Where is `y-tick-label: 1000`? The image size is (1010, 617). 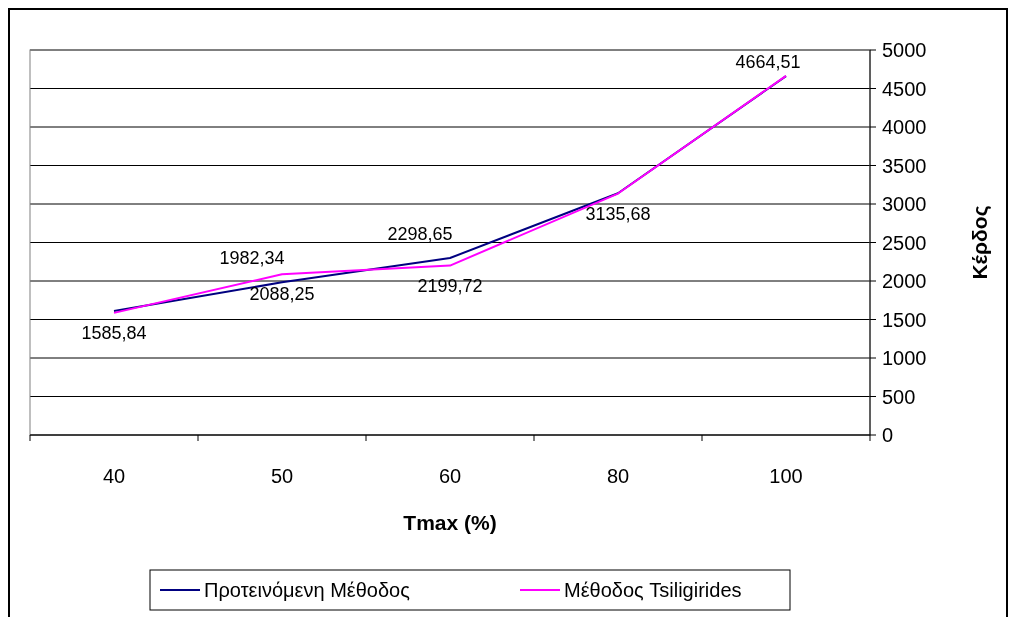
y-tick-label: 1000 is located at coordinates (904, 358).